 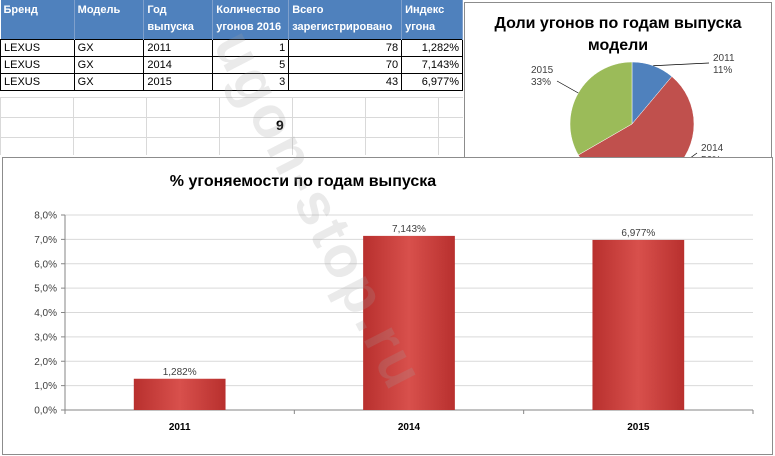 What do you see at coordinates (45, 337) in the screenshot?
I see `y-tick-label: 3,0%` at bounding box center [45, 337].